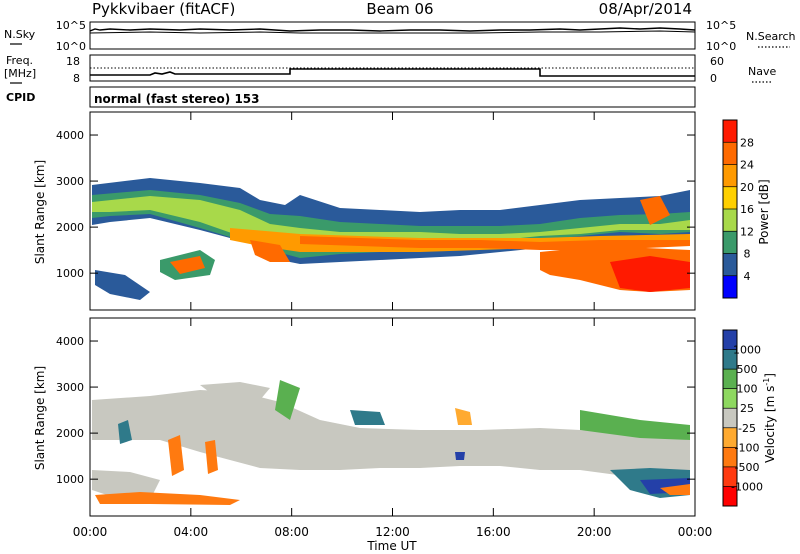 This screenshot has width=800, height=554. I want to click on time-tick-label: 04:00, so click(191, 532).